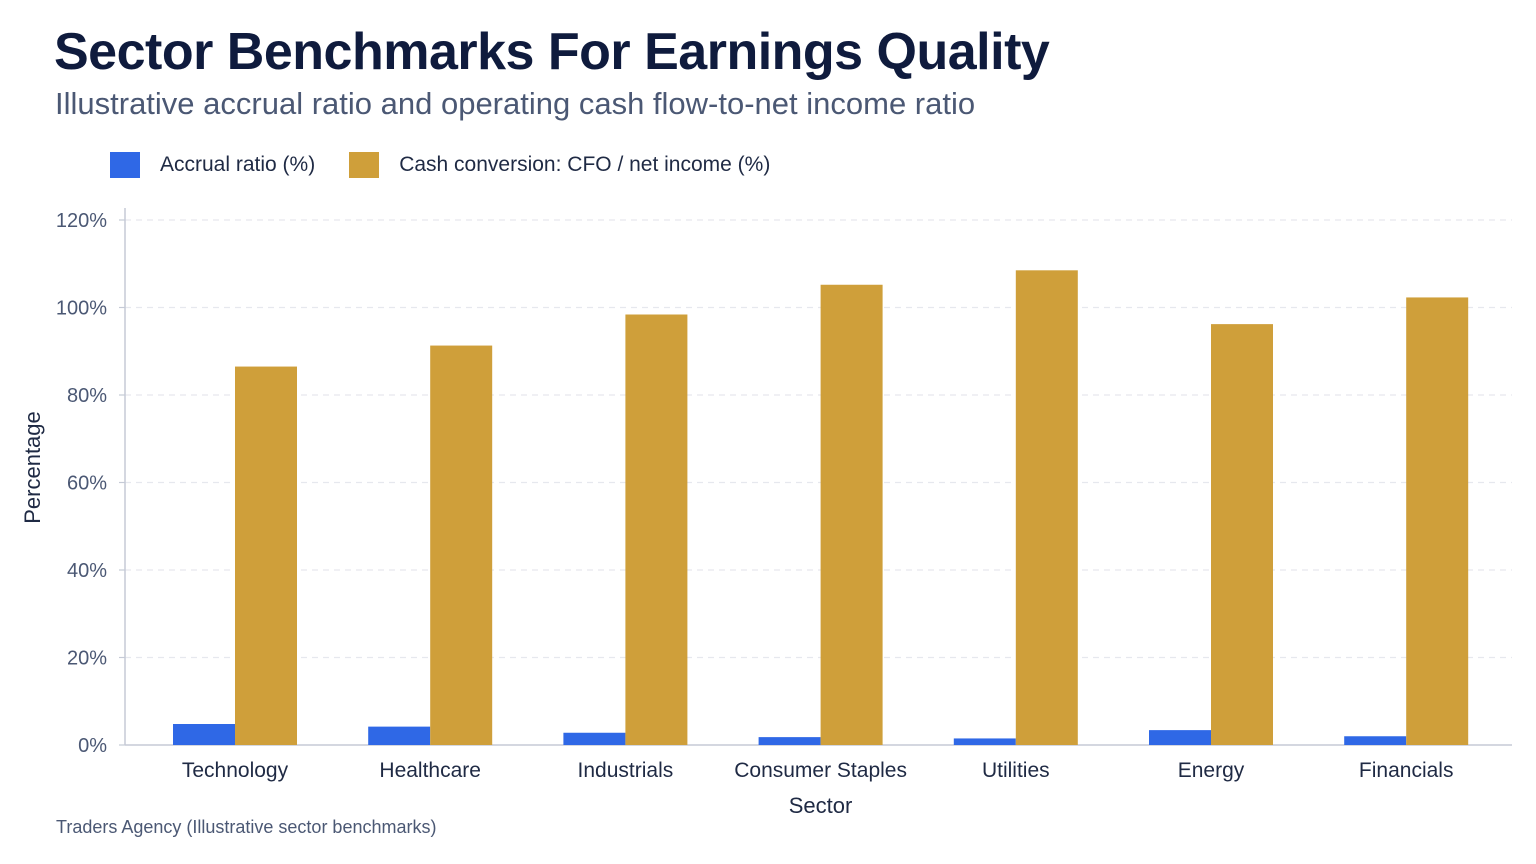 Image resolution: width=1536 pixels, height=864 pixels. What do you see at coordinates (32, 467) in the screenshot?
I see `y-axis-title: Percentage` at bounding box center [32, 467].